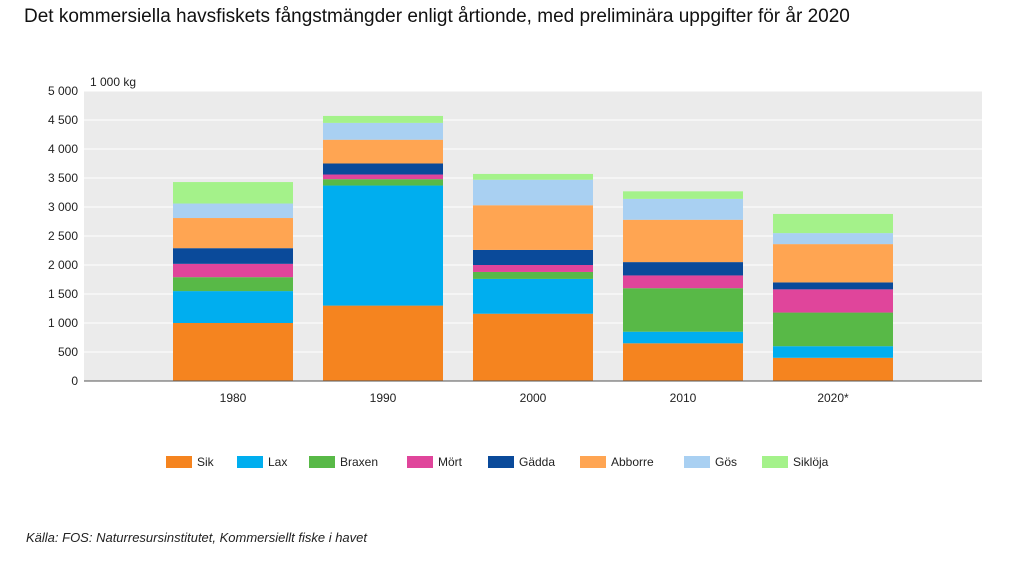  What do you see at coordinates (63, 323) in the screenshot?
I see `y-tick-label: 1 000` at bounding box center [63, 323].